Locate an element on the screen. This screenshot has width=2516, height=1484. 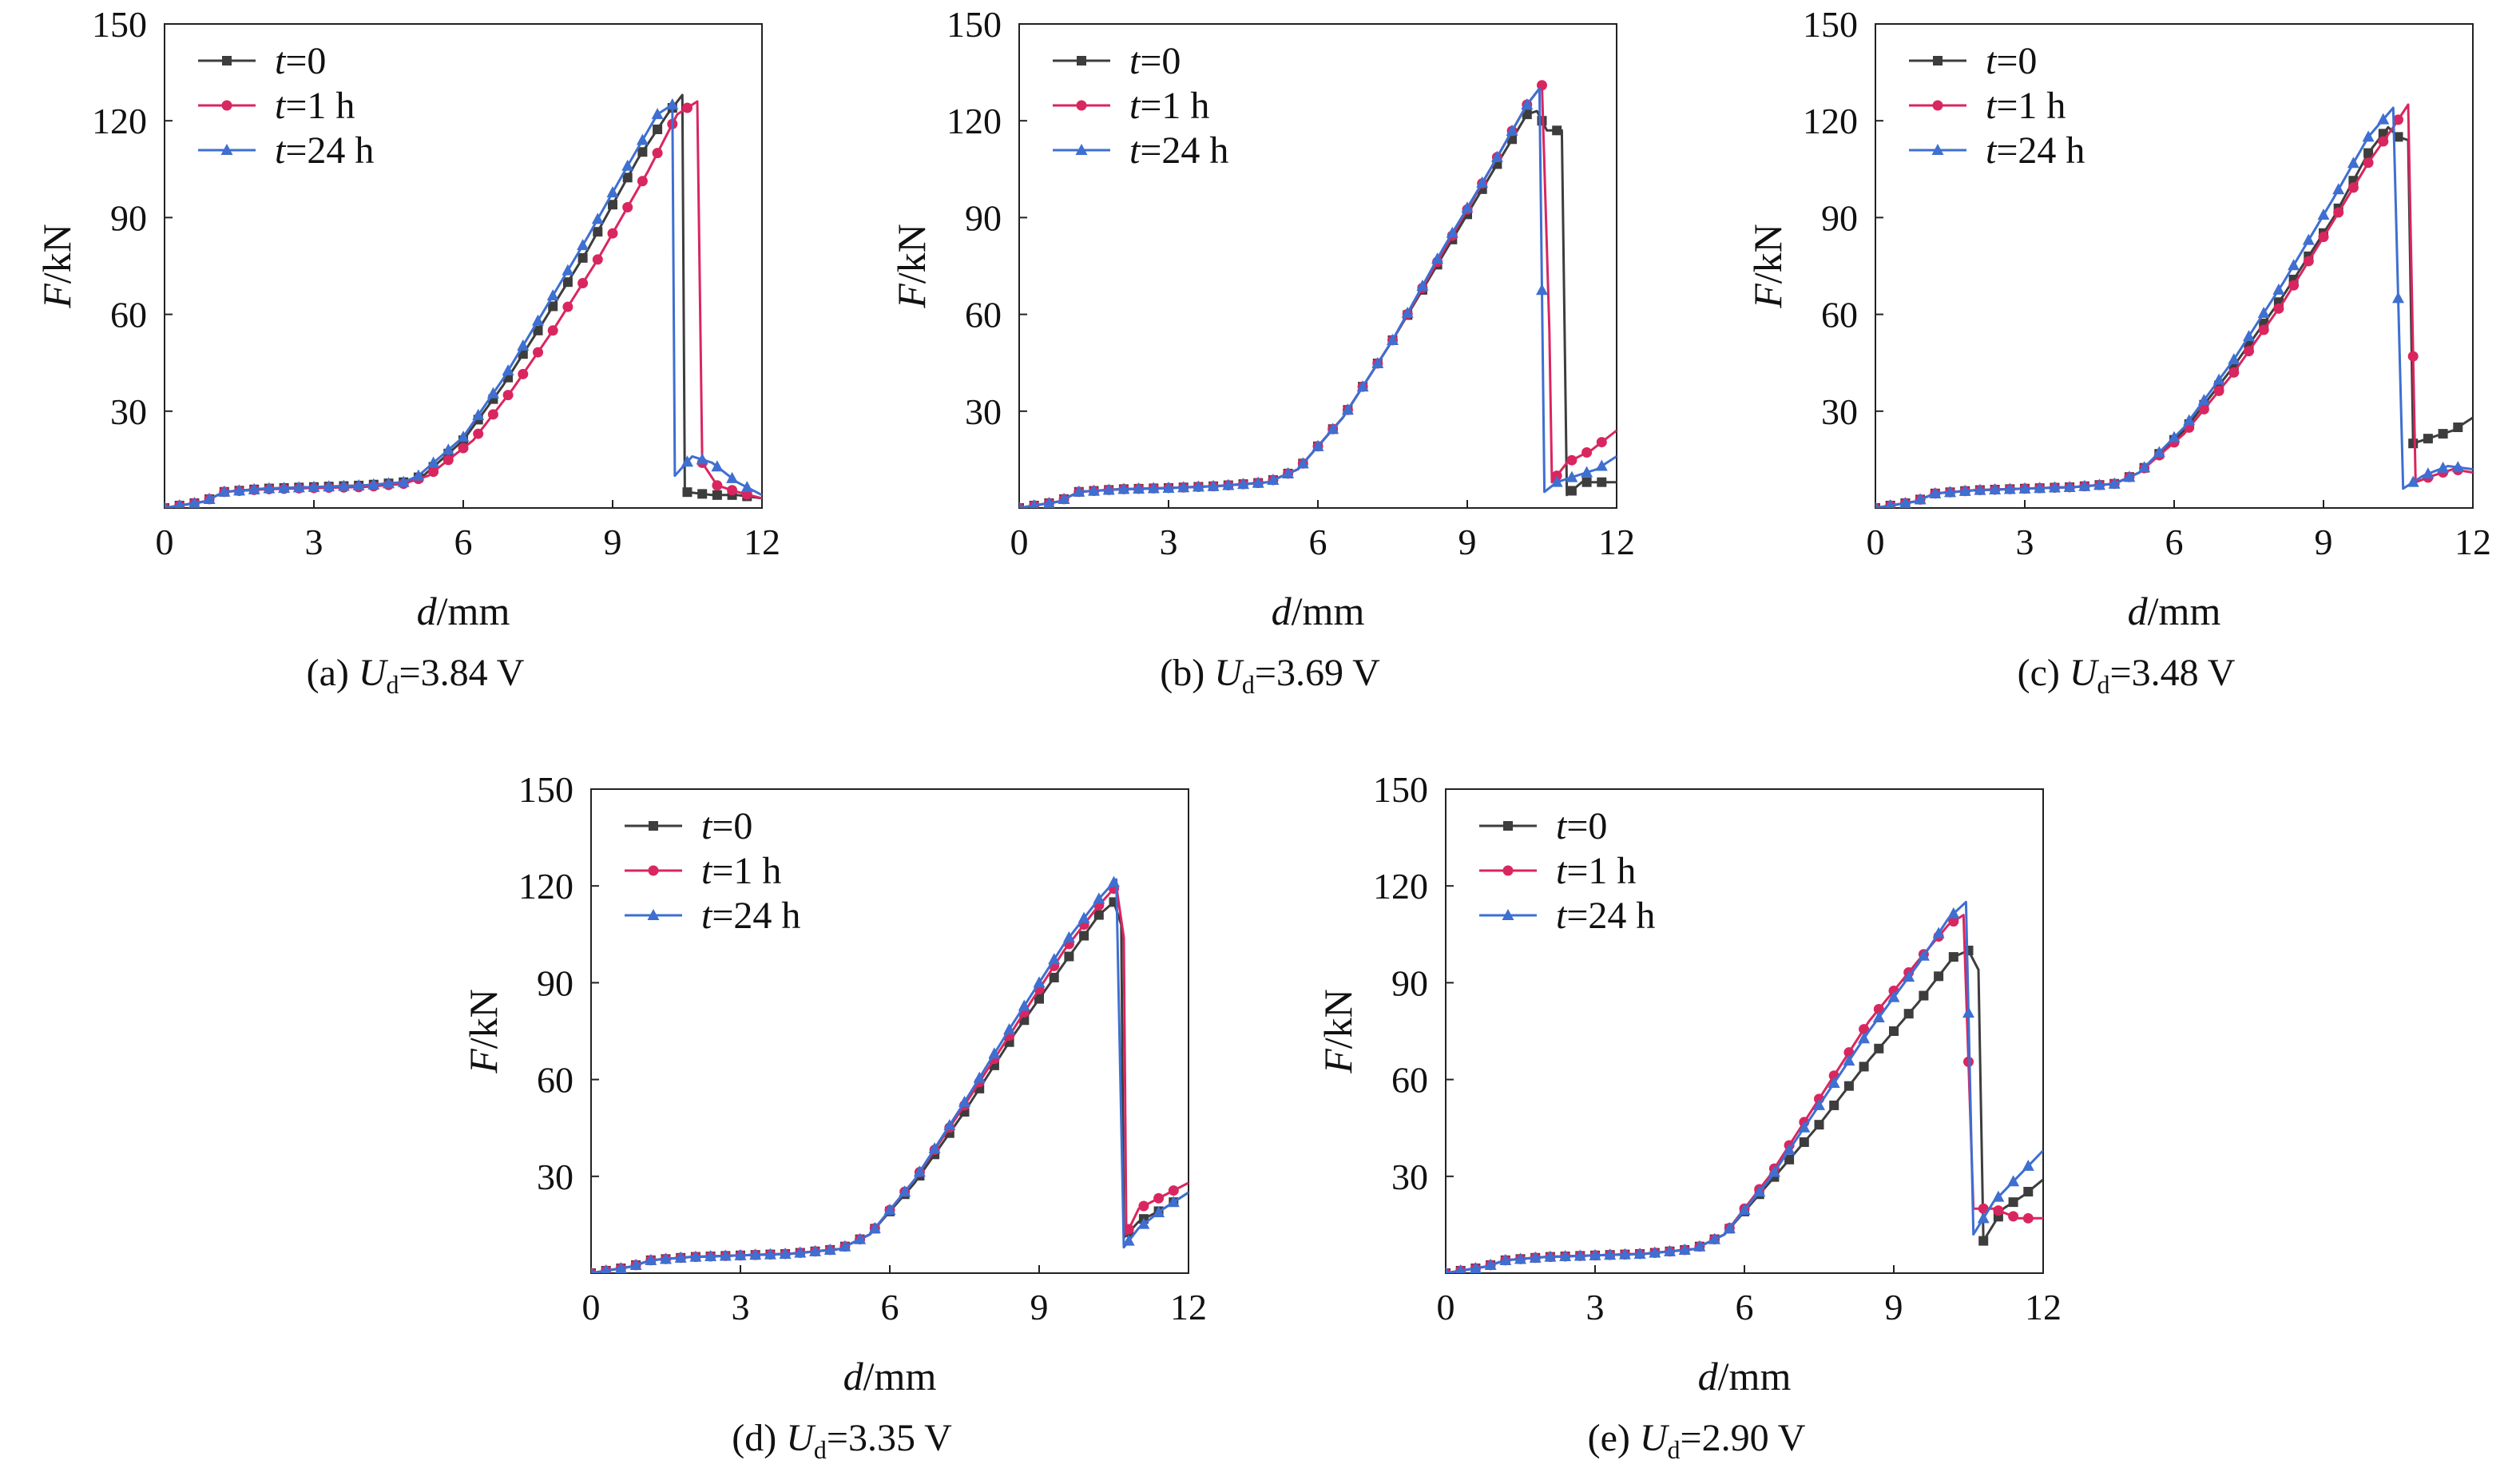
y-axis-label: F/kN is located at coordinates (56, 266).